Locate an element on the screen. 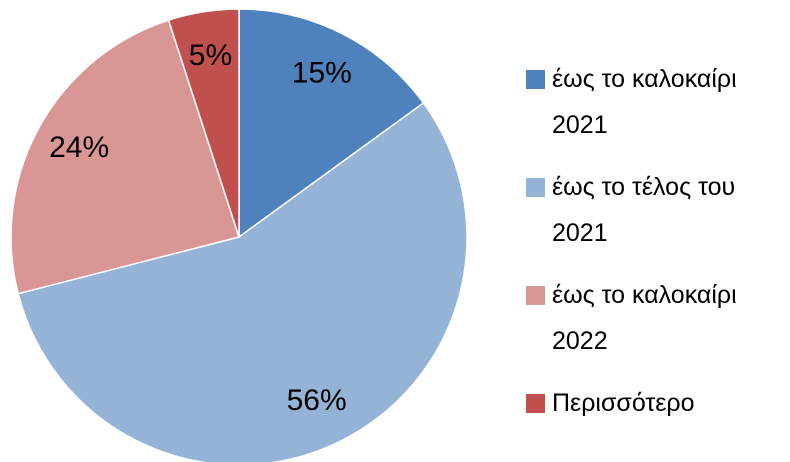 The width and height of the screenshot is (790, 462). legend-item: έως το καλοκαίρι 2021 is located at coordinates (656, 102).